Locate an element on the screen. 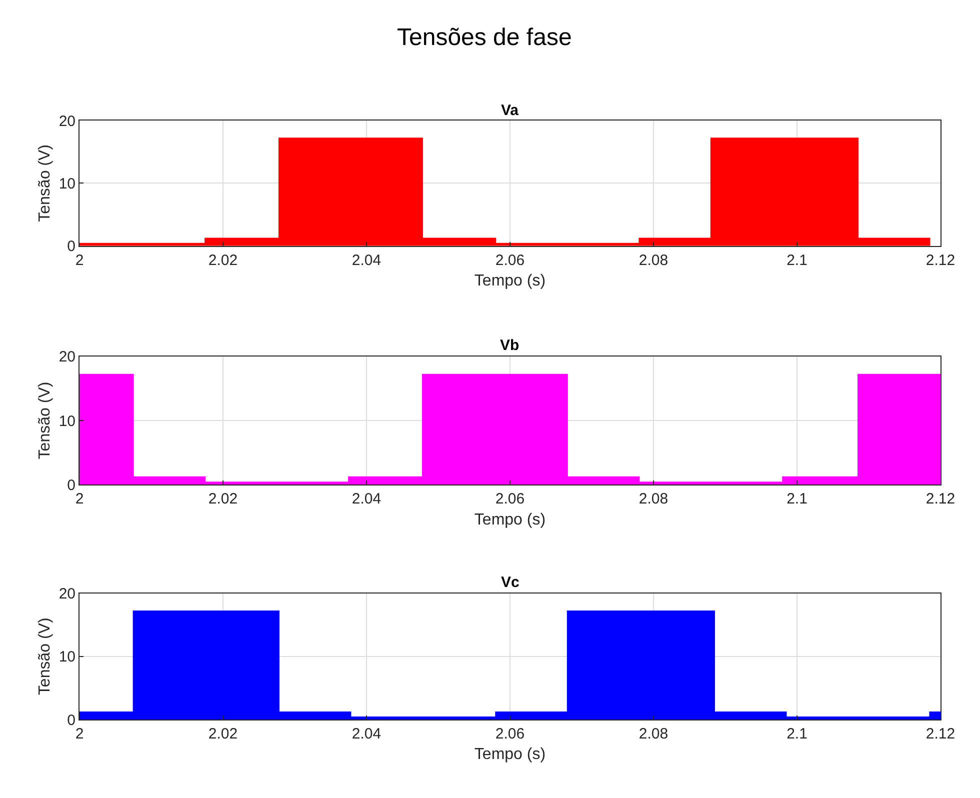 This screenshot has height=798, width=980. text: Tensões de fase is located at coordinates (484, 37).